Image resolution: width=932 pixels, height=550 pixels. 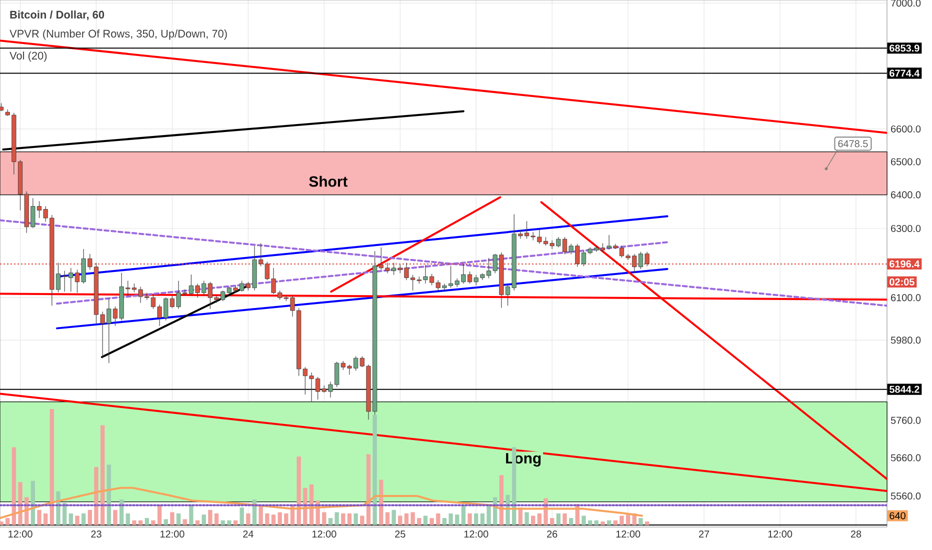 What do you see at coordinates (905, 264) in the screenshot?
I see `ref-line-label: 6196.4` at bounding box center [905, 264].